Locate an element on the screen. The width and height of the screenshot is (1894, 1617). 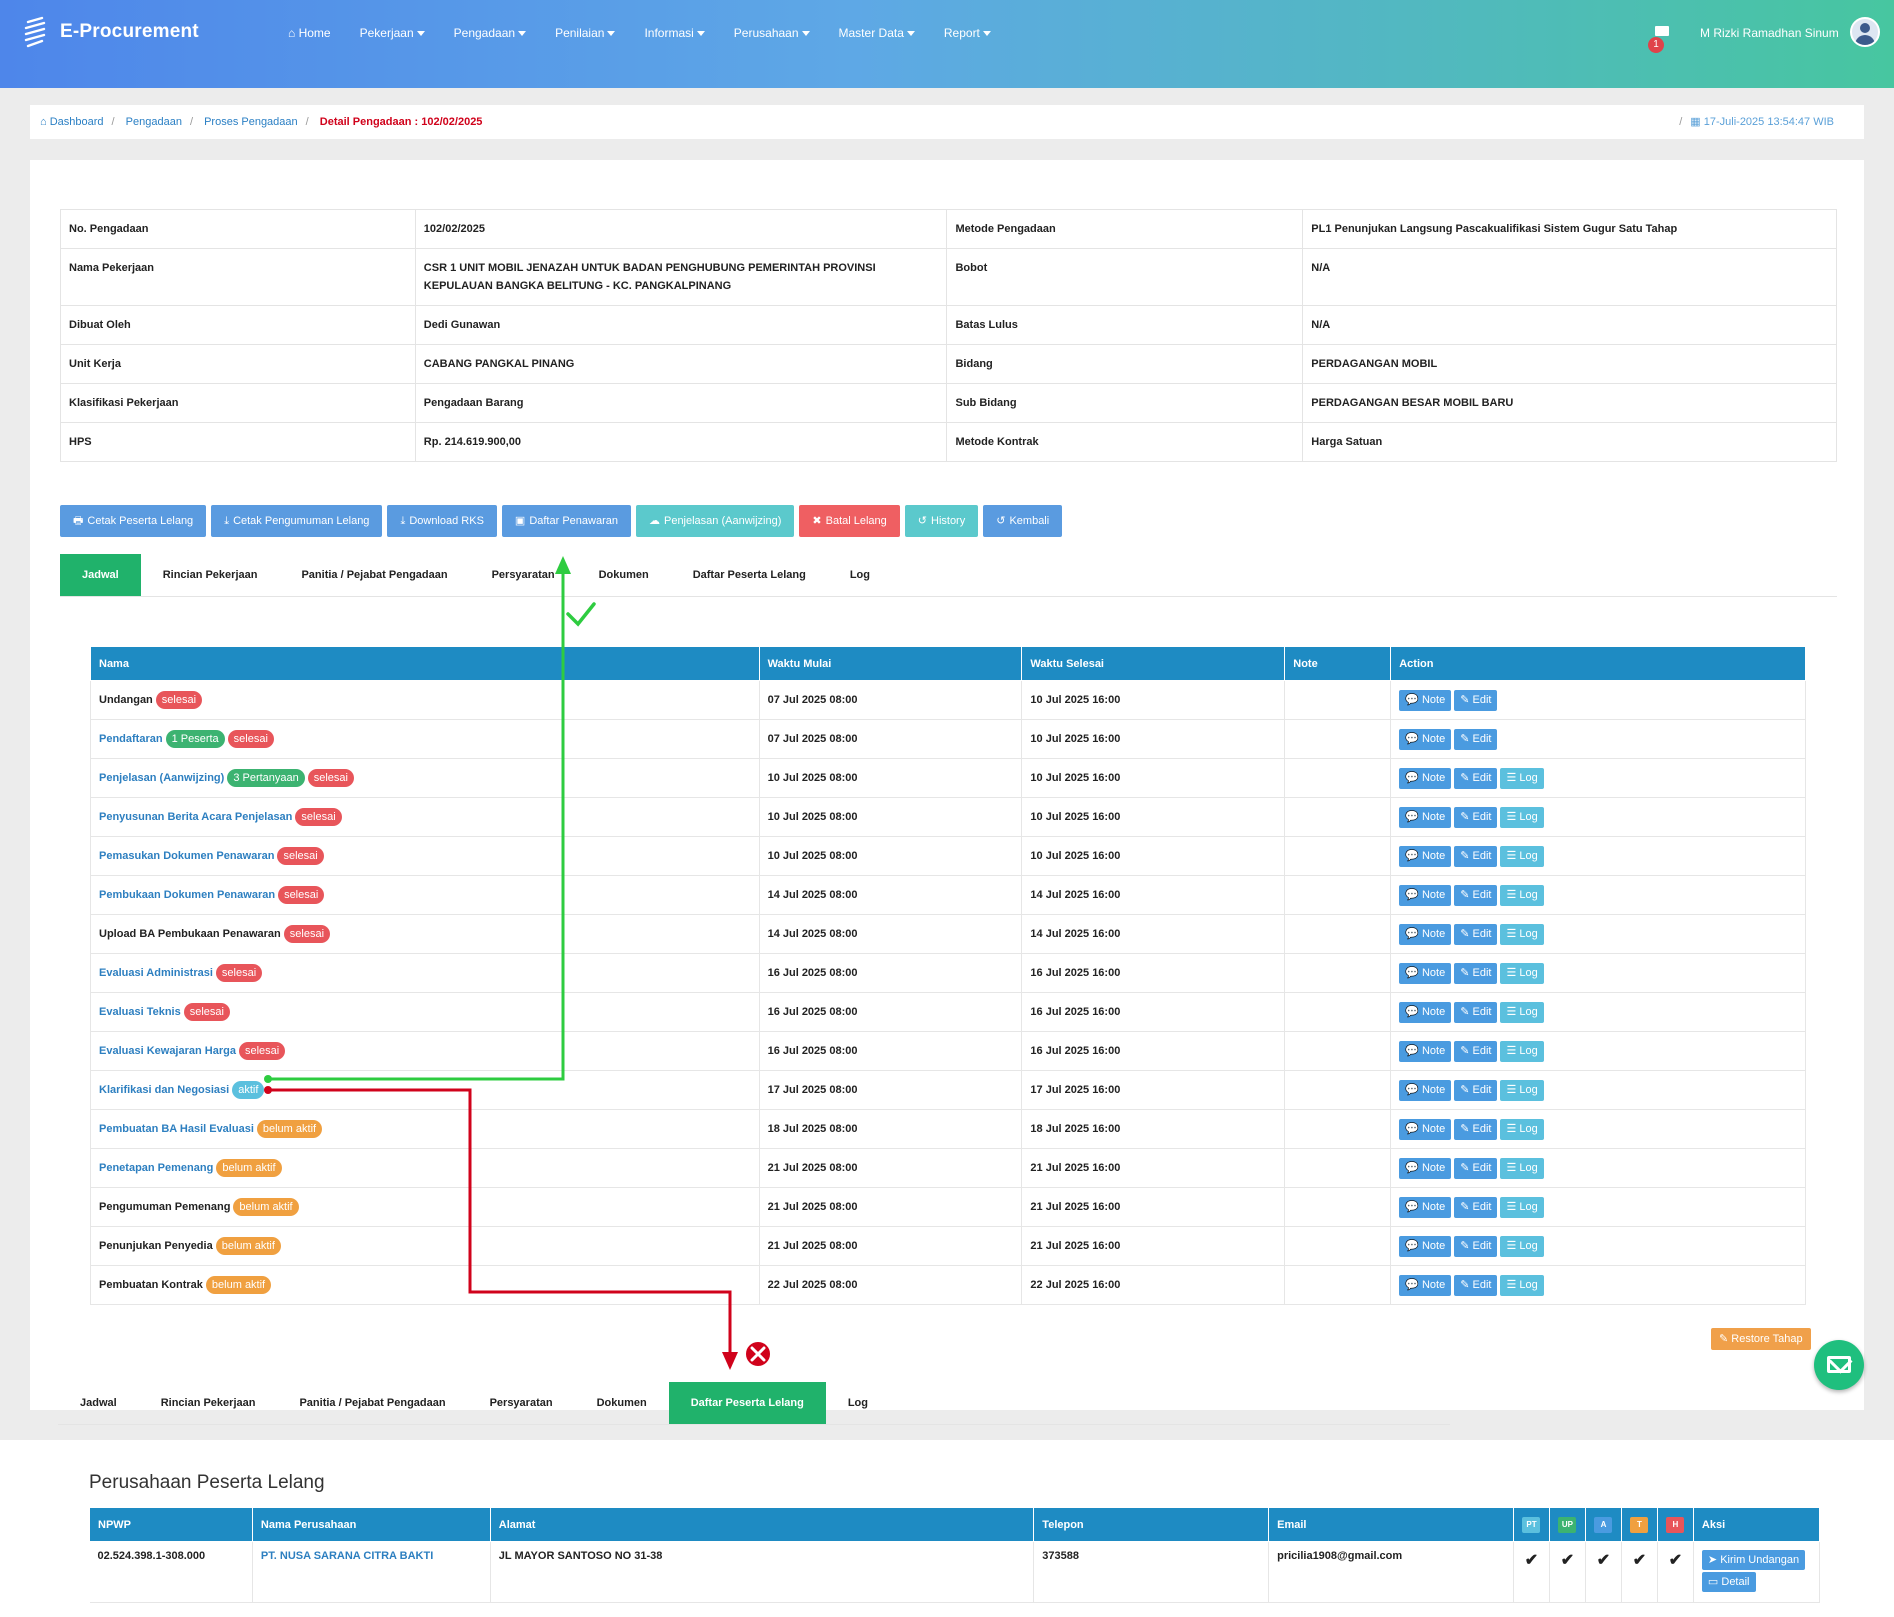
note-cell is located at coordinates (1338, 856).